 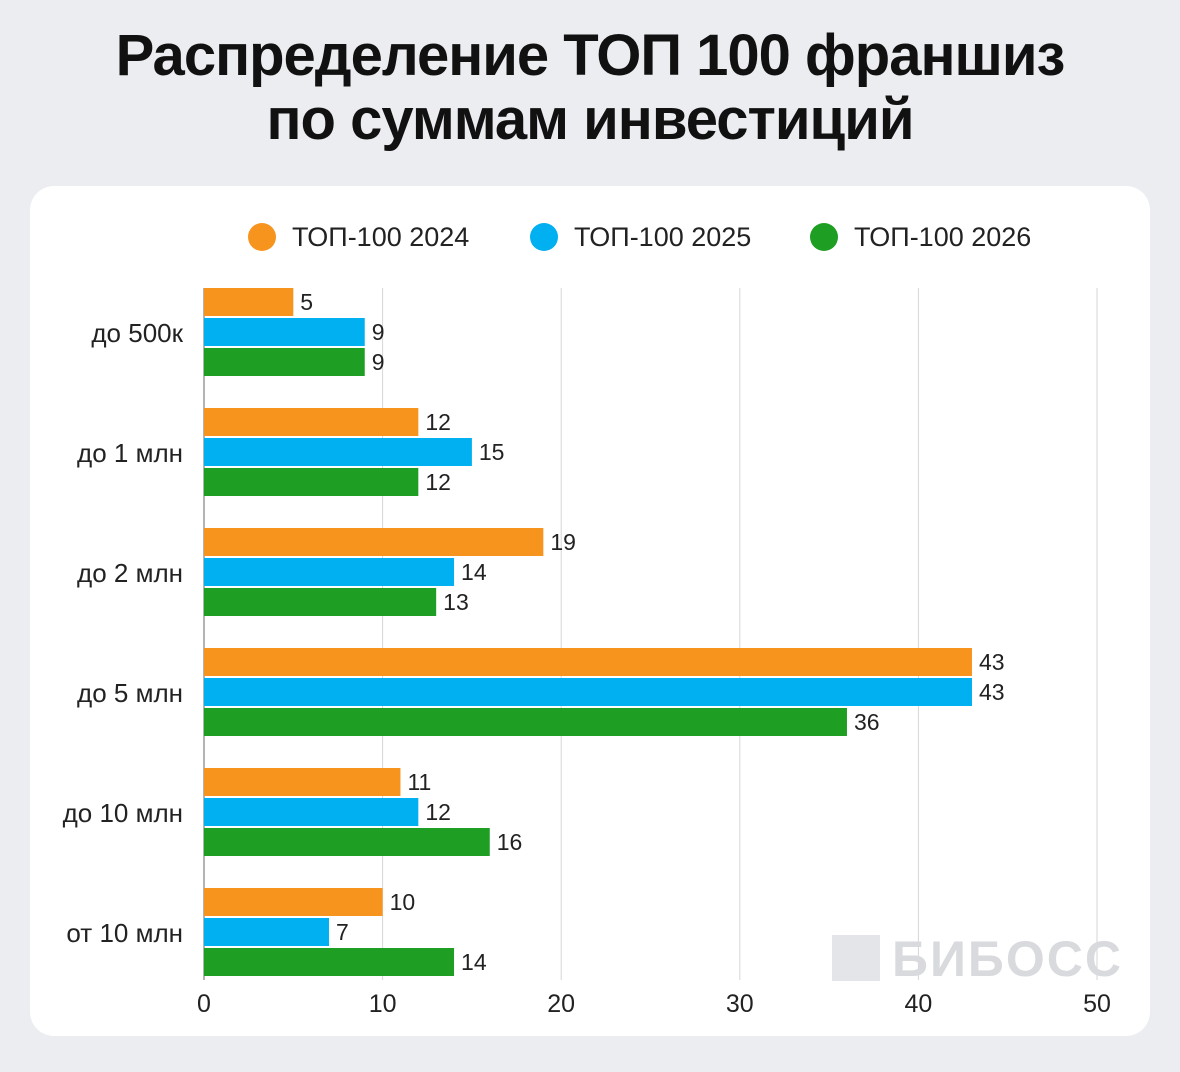 I want to click on category-label: до 2 млн, so click(x=130, y=573).